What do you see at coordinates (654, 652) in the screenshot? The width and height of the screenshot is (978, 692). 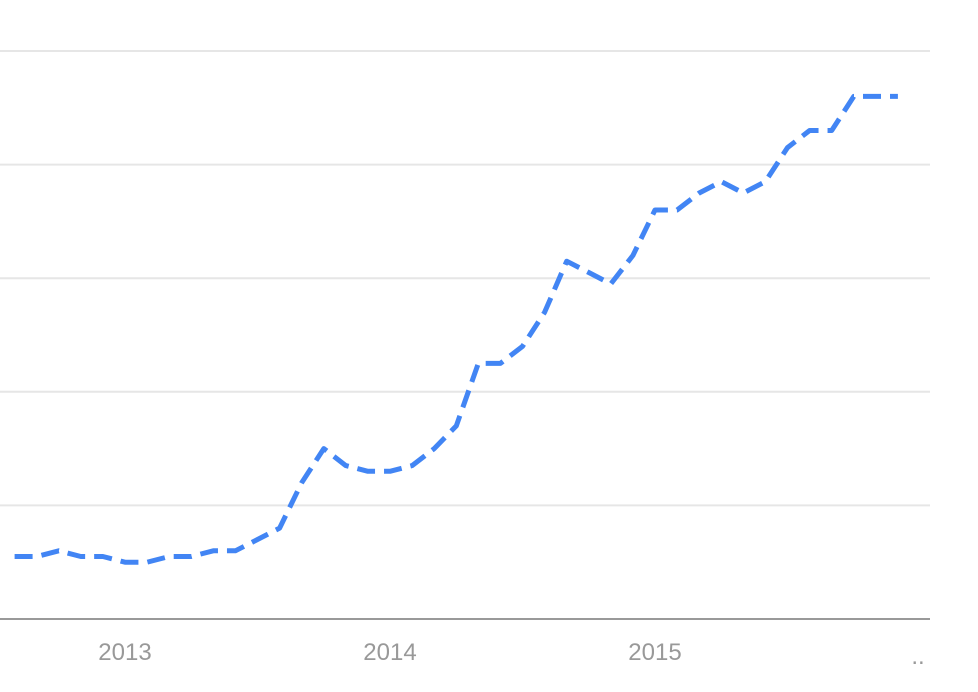 I see `x-tick-label-2015: 2015` at bounding box center [654, 652].